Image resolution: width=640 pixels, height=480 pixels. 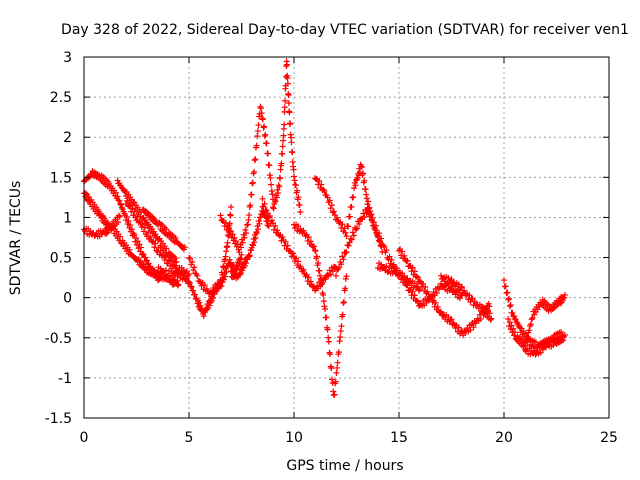 I want to click on x-tick-label: 25, so click(x=609, y=438).